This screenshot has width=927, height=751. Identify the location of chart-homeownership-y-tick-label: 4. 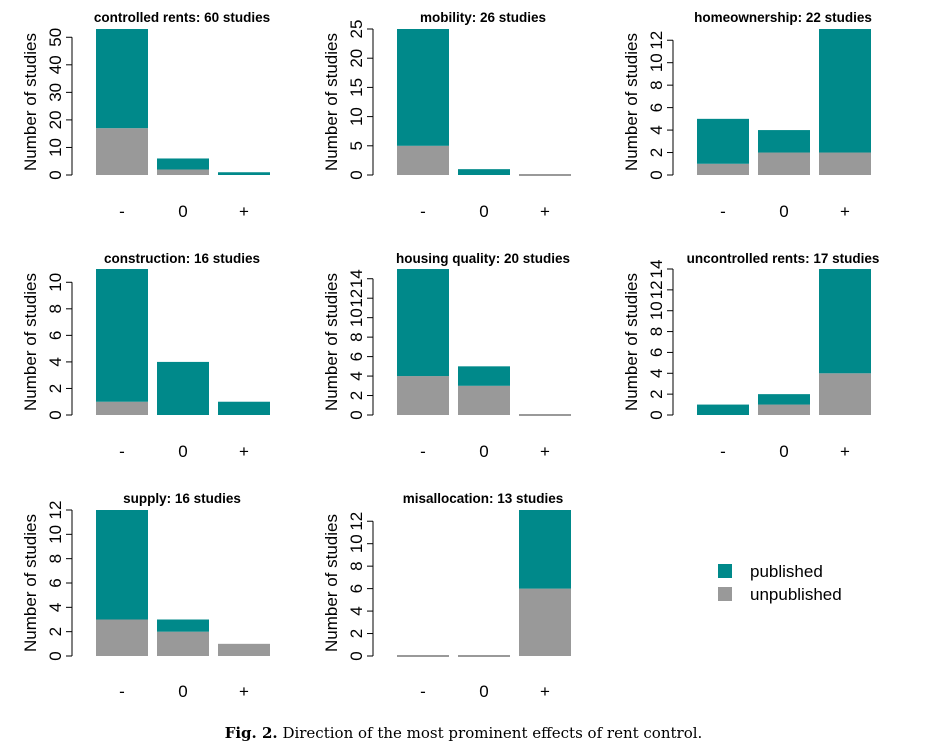
(656, 129).